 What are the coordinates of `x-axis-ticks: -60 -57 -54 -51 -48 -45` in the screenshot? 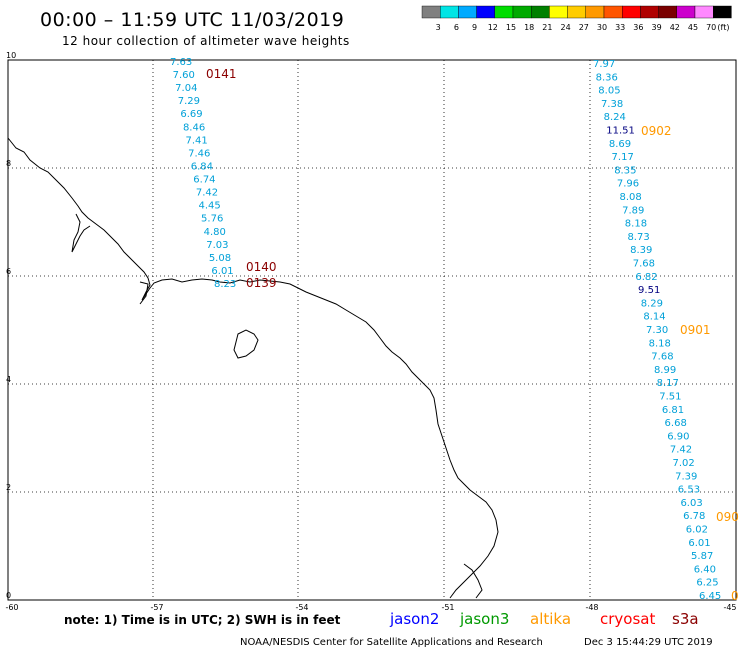 It's located at (370, 607).